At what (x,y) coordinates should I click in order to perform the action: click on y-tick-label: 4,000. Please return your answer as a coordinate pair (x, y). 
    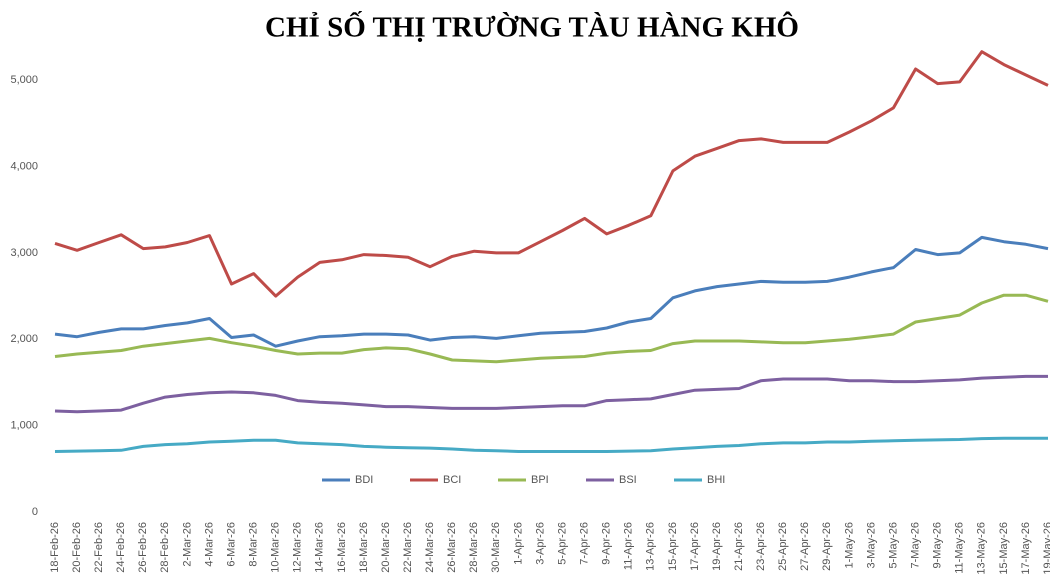
    Looking at the image, I should click on (24, 166).